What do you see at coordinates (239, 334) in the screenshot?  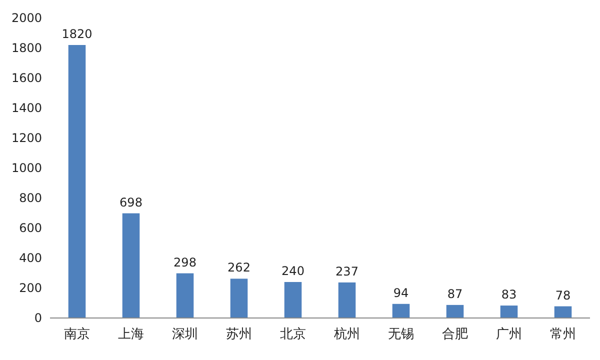 I see `x-tick-label: 苏州` at bounding box center [239, 334].